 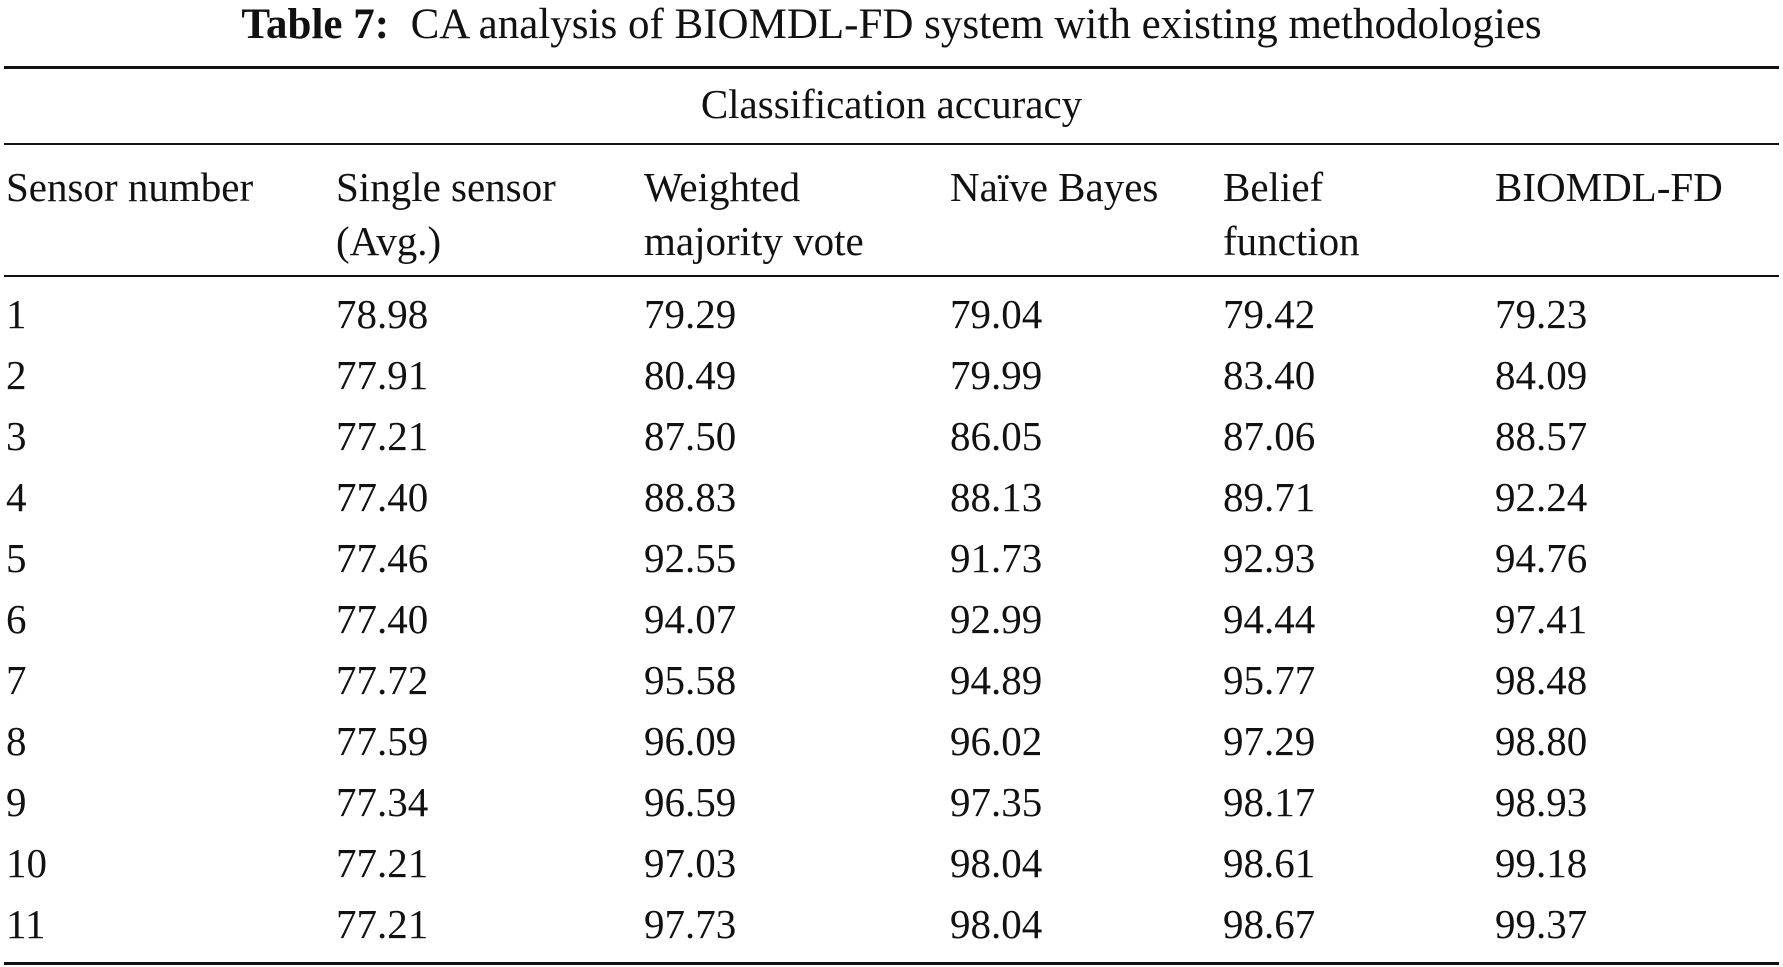 I want to click on table-cell: 87.06, so click(x=1269, y=436).